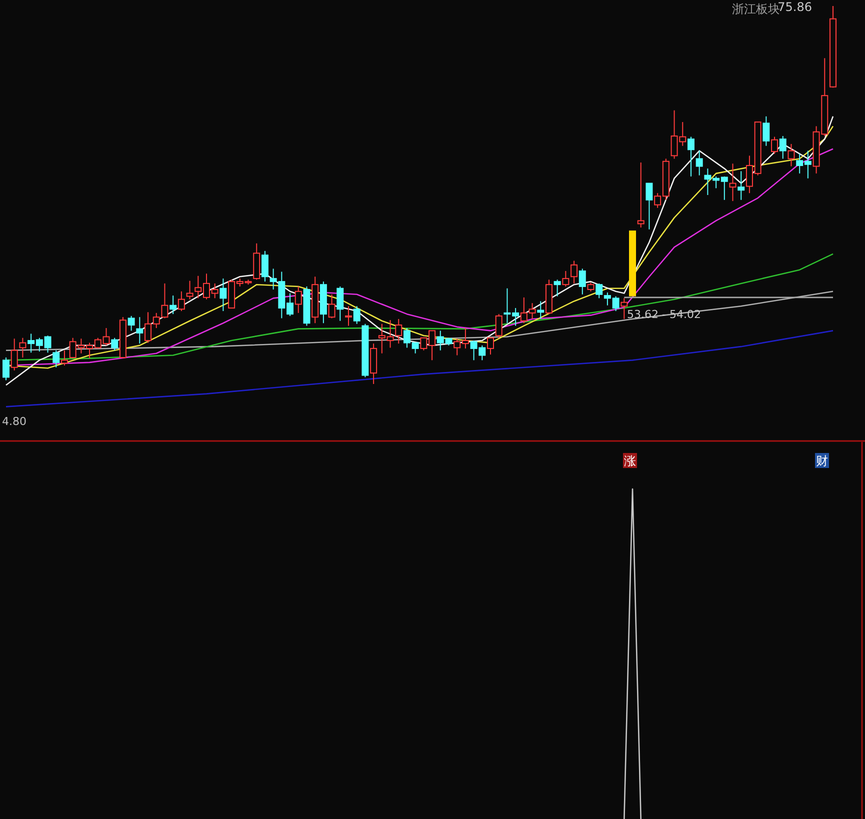 This screenshot has height=819, width=865. What do you see at coordinates (630, 461) in the screenshot?
I see `text: 涨` at bounding box center [630, 461].